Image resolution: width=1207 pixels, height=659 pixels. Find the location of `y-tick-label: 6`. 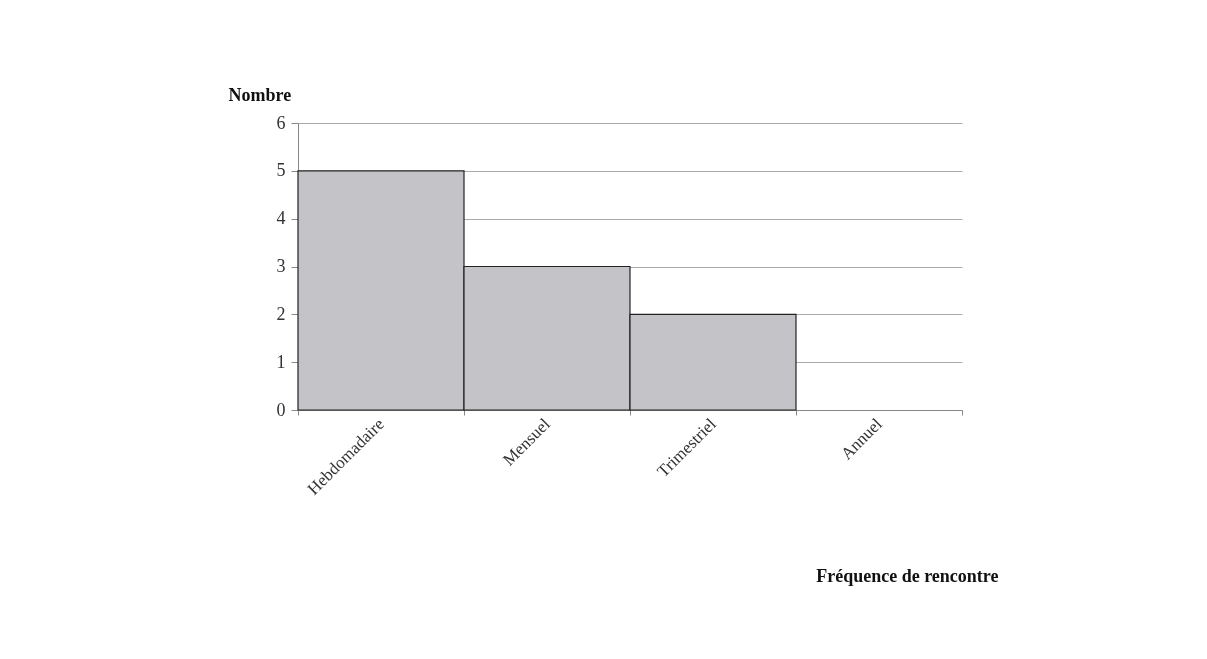

y-tick-label: 6 is located at coordinates (281, 122).